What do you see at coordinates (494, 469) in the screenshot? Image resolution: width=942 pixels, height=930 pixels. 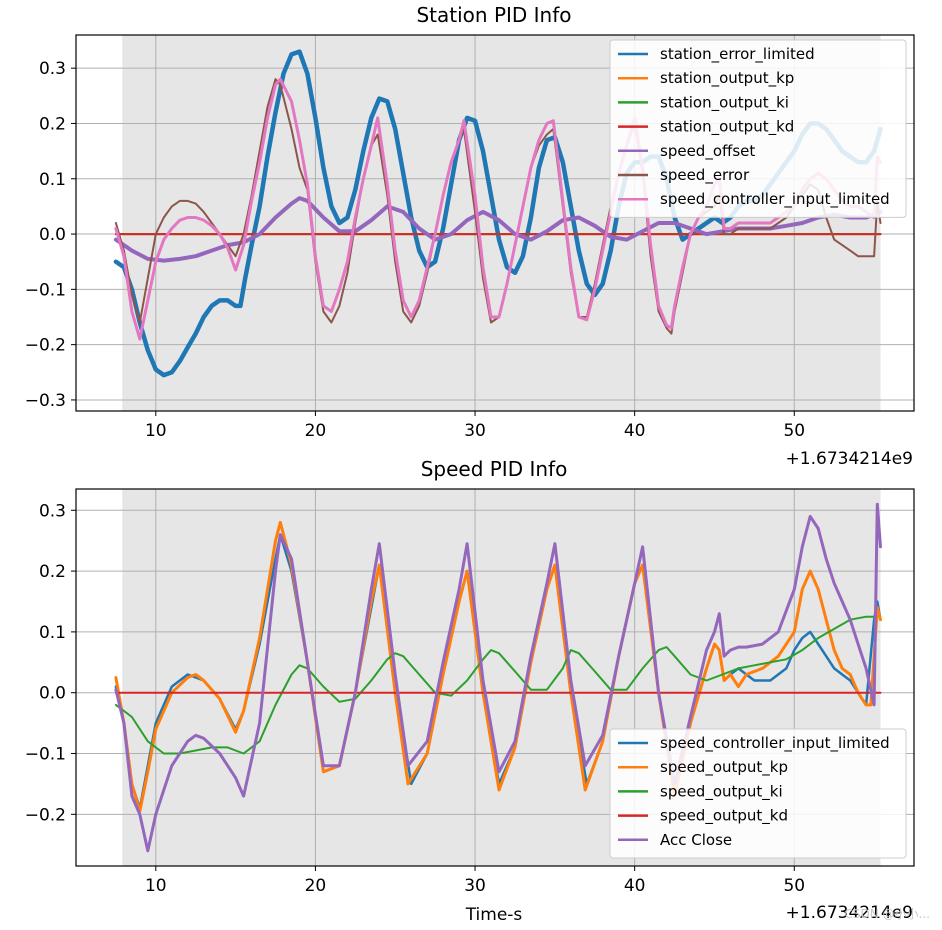 I see `chart-title: Speed PID Info` at bounding box center [494, 469].